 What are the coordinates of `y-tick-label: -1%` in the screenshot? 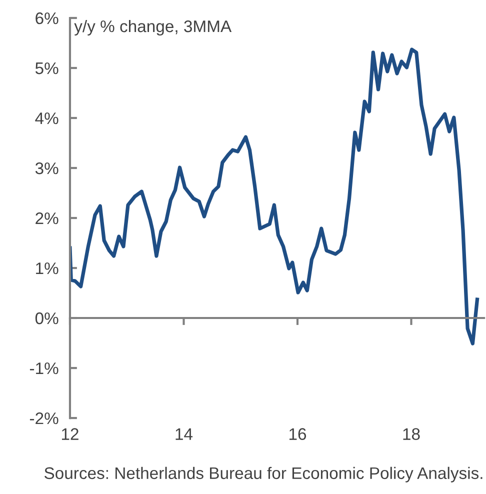 It's located at (44, 368).